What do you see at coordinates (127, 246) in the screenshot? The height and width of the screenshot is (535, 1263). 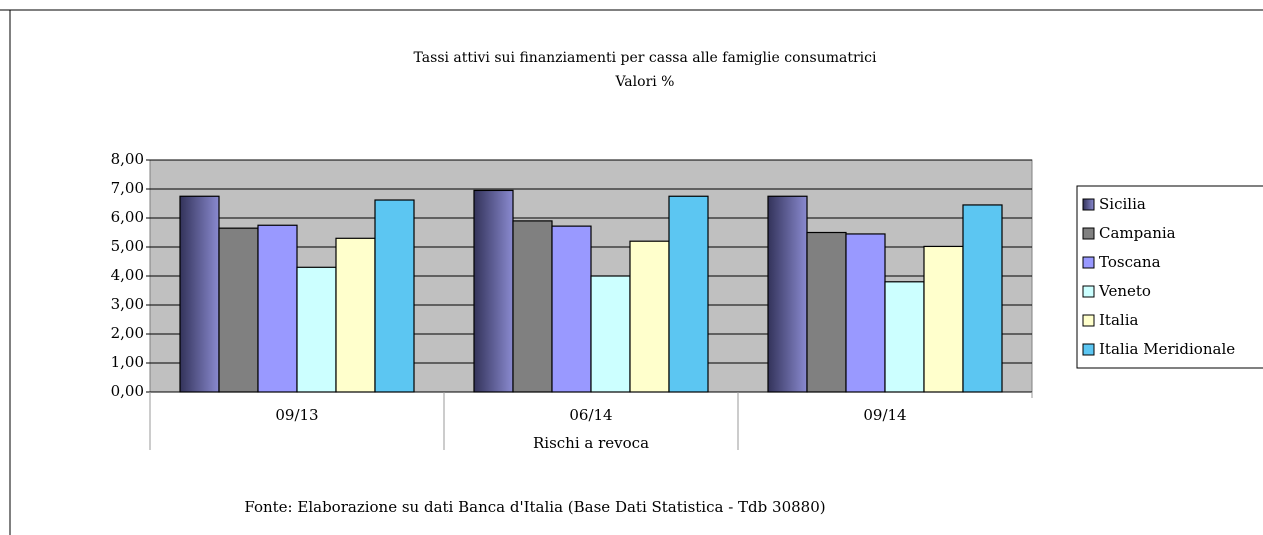 I see `y-tick-label: 5,00` at bounding box center [127, 246].